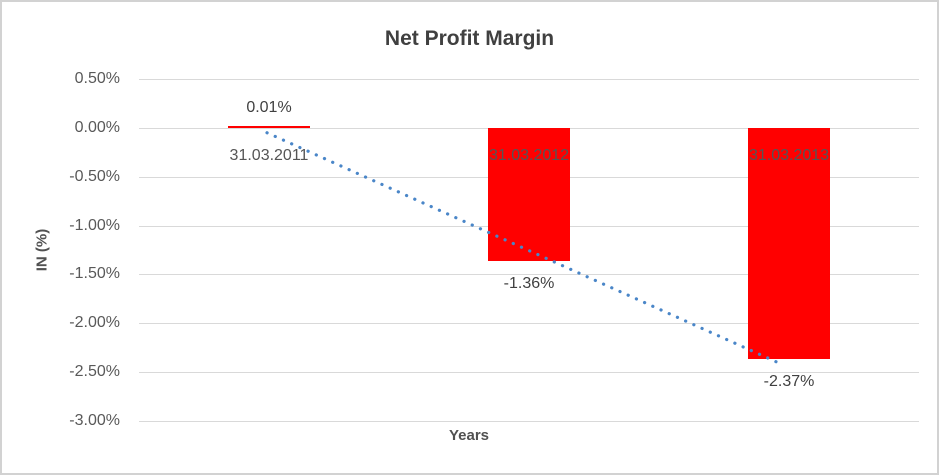  Describe the element at coordinates (97, 127) in the screenshot. I see `y-axis-tick-label: 0.00%` at that location.